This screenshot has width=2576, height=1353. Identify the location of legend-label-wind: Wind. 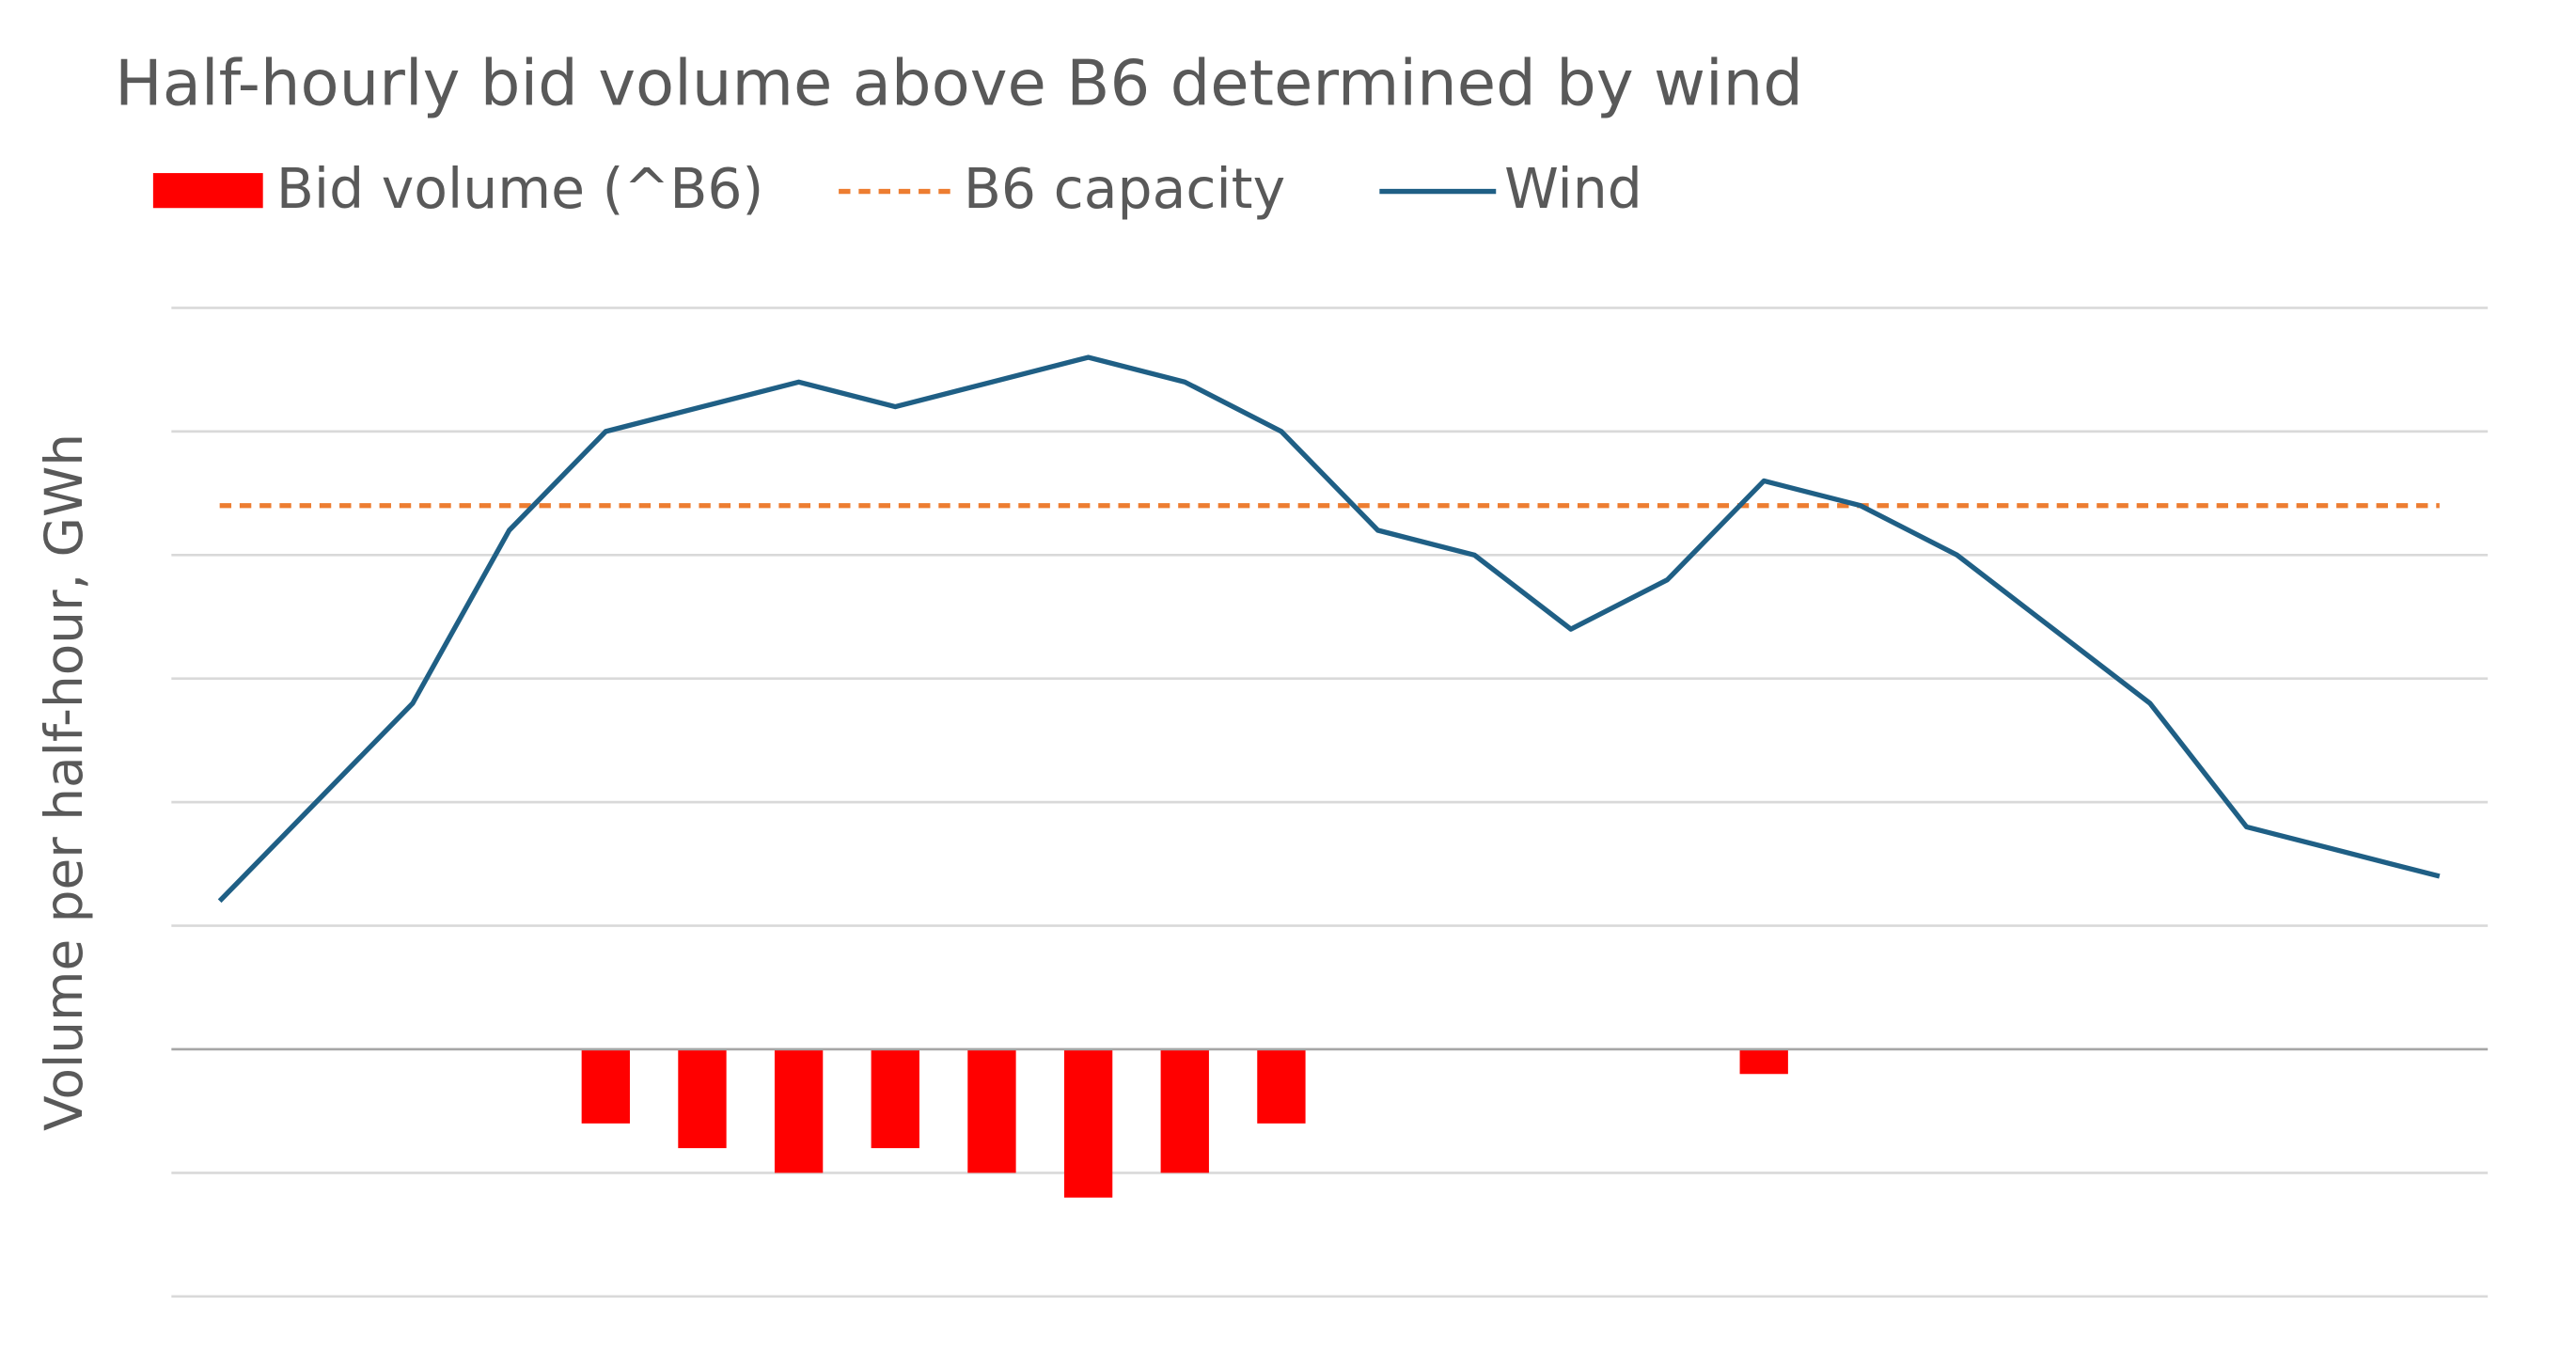
(1573, 189).